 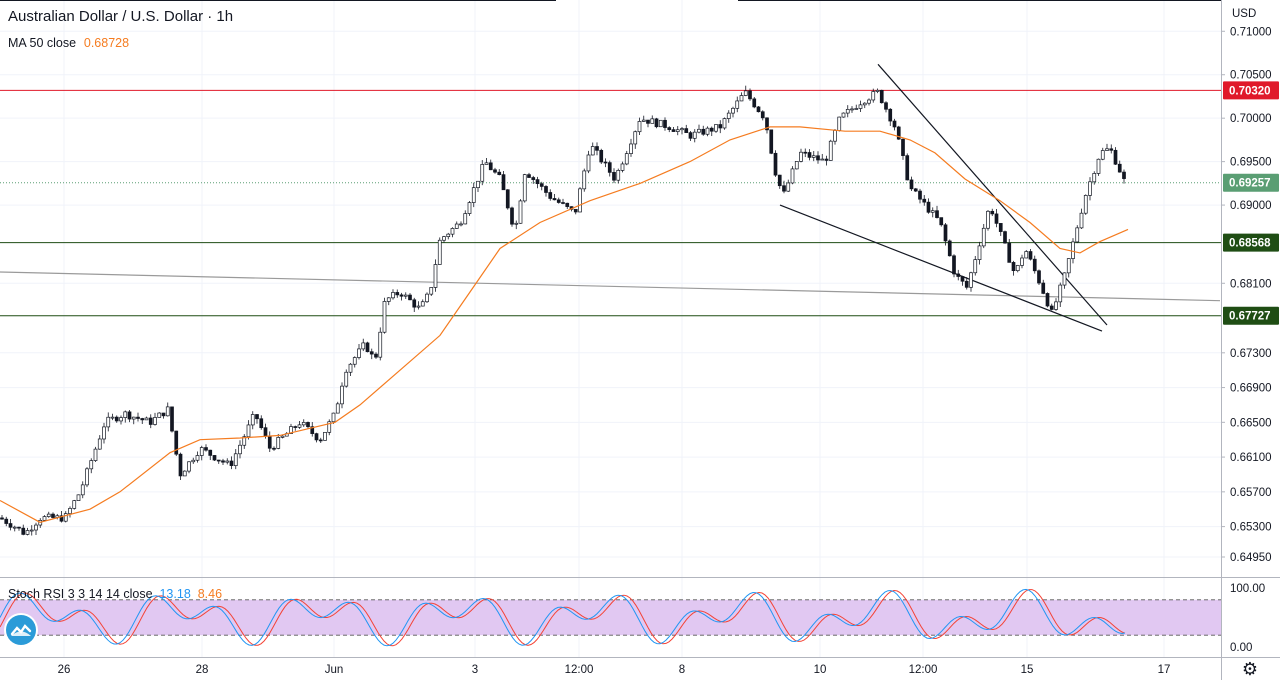 What do you see at coordinates (21, 630) in the screenshot?
I see `tradingview-logo-icon` at bounding box center [21, 630].